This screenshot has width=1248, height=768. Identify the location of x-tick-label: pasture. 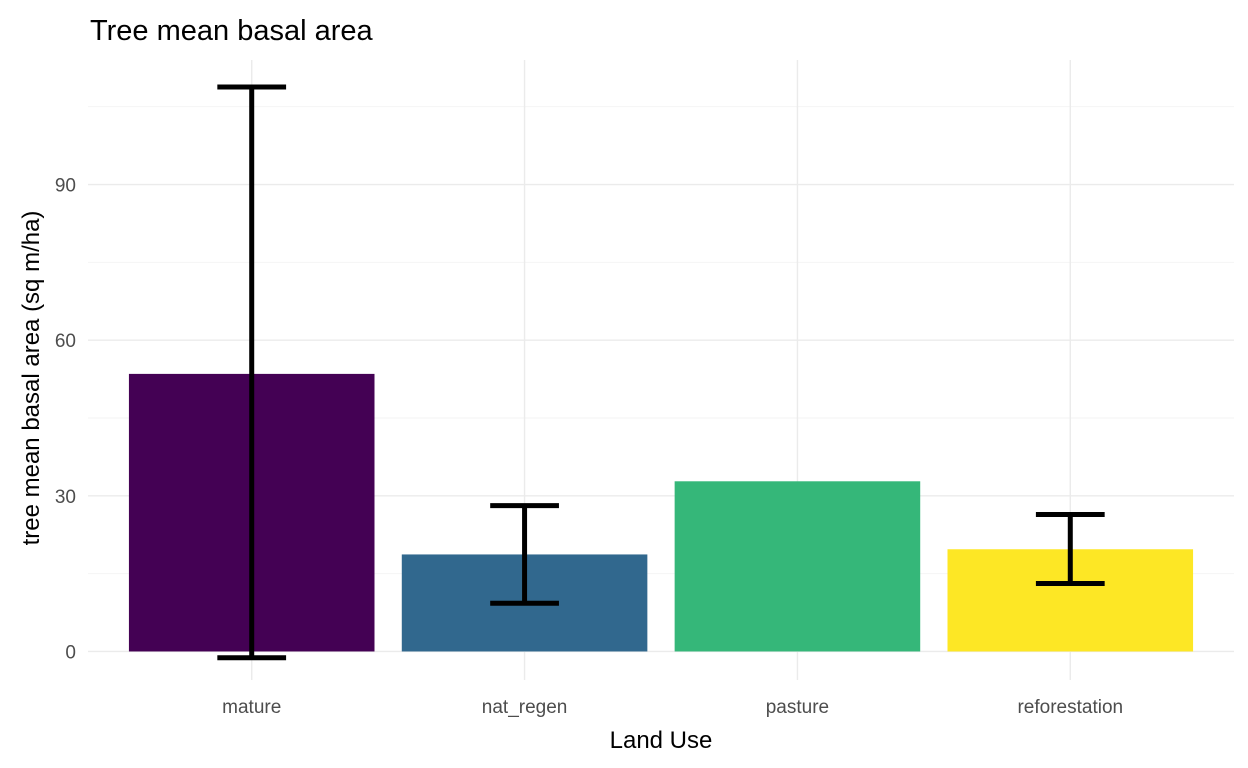
(797, 707).